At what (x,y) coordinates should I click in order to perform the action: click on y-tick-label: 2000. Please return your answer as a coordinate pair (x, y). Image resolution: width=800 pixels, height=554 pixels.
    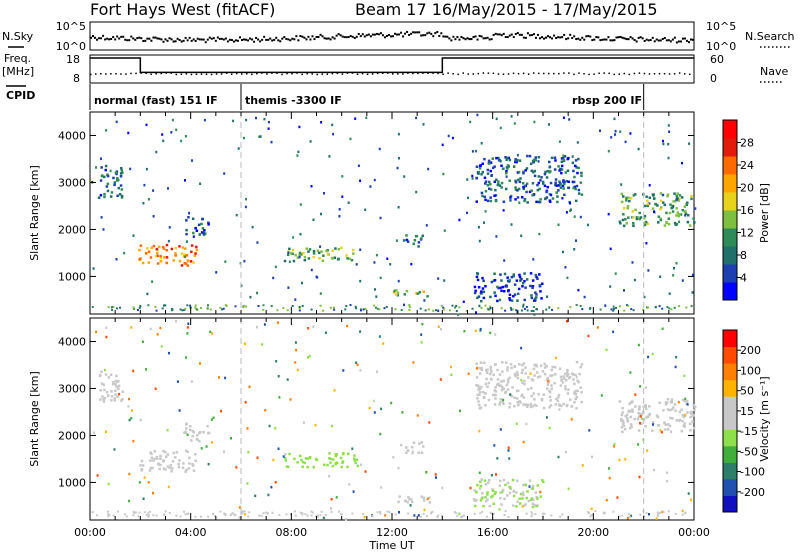
    Looking at the image, I should click on (72, 229).